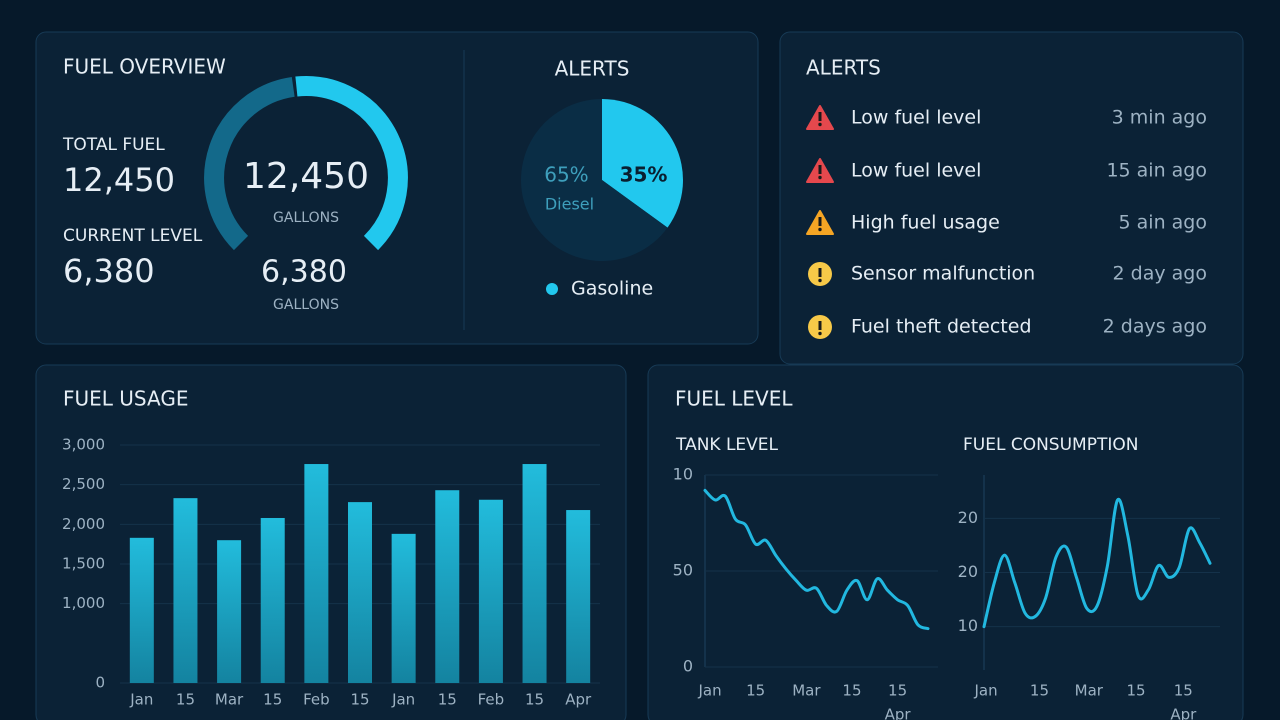 The image size is (1280, 720). Describe the element at coordinates (592, 69) in the screenshot. I see `chart-title: ALERTS` at that location.